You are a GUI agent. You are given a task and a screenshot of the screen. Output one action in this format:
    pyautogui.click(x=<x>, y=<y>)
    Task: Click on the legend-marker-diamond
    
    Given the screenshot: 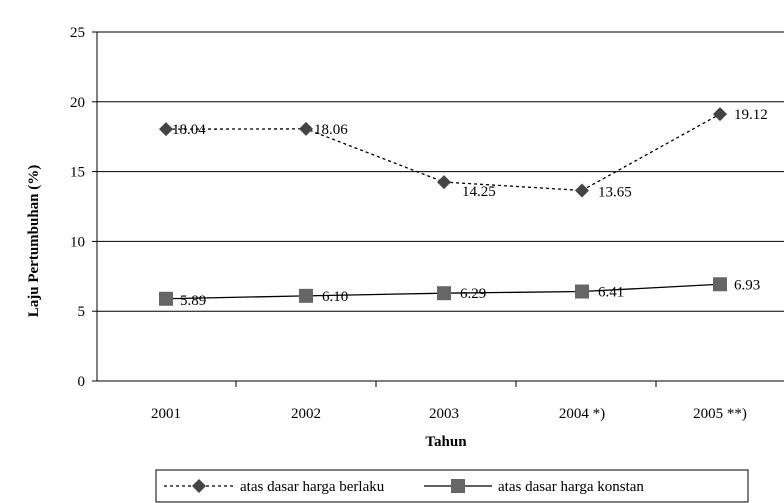 What is the action you would take?
    pyautogui.click(x=199, y=486)
    